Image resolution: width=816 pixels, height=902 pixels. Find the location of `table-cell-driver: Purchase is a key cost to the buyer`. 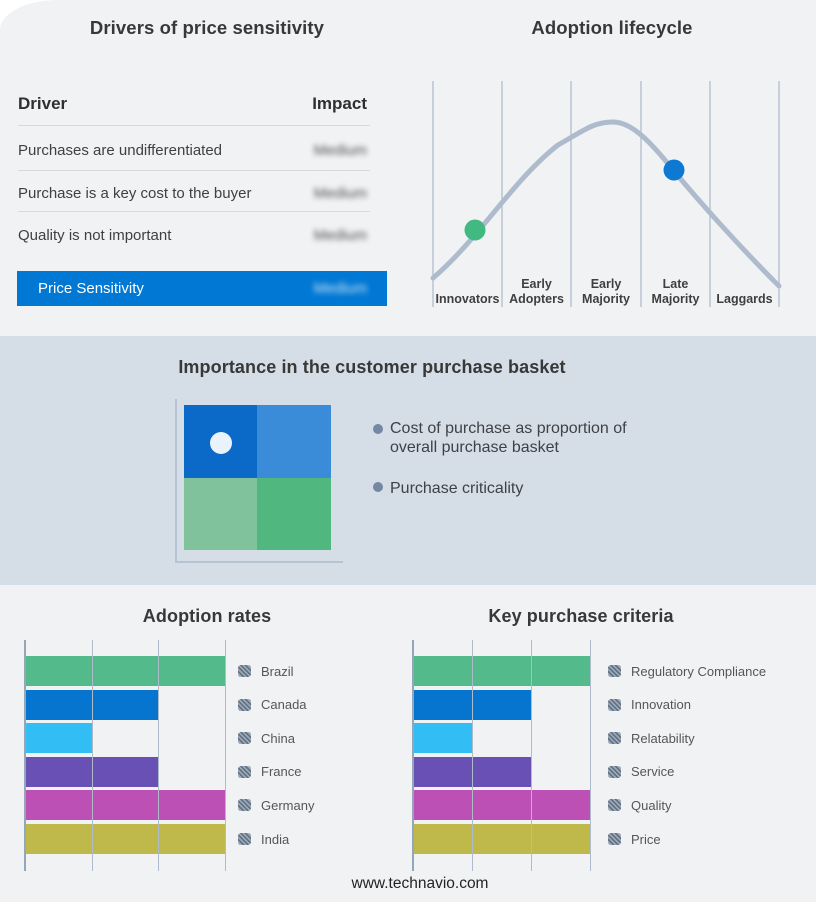

table-cell-driver: Purchase is a key cost to the buyer is located at coordinates (135, 193).